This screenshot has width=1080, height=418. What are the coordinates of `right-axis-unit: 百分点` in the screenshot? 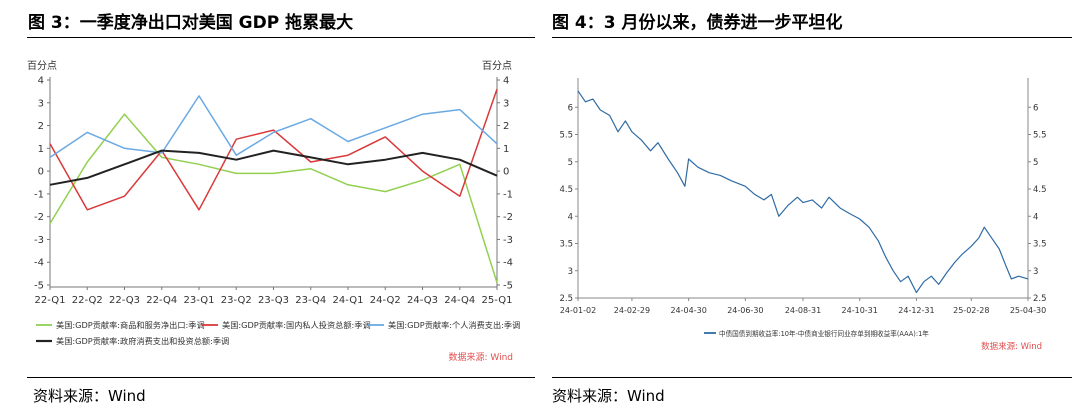 It's located at (497, 66).